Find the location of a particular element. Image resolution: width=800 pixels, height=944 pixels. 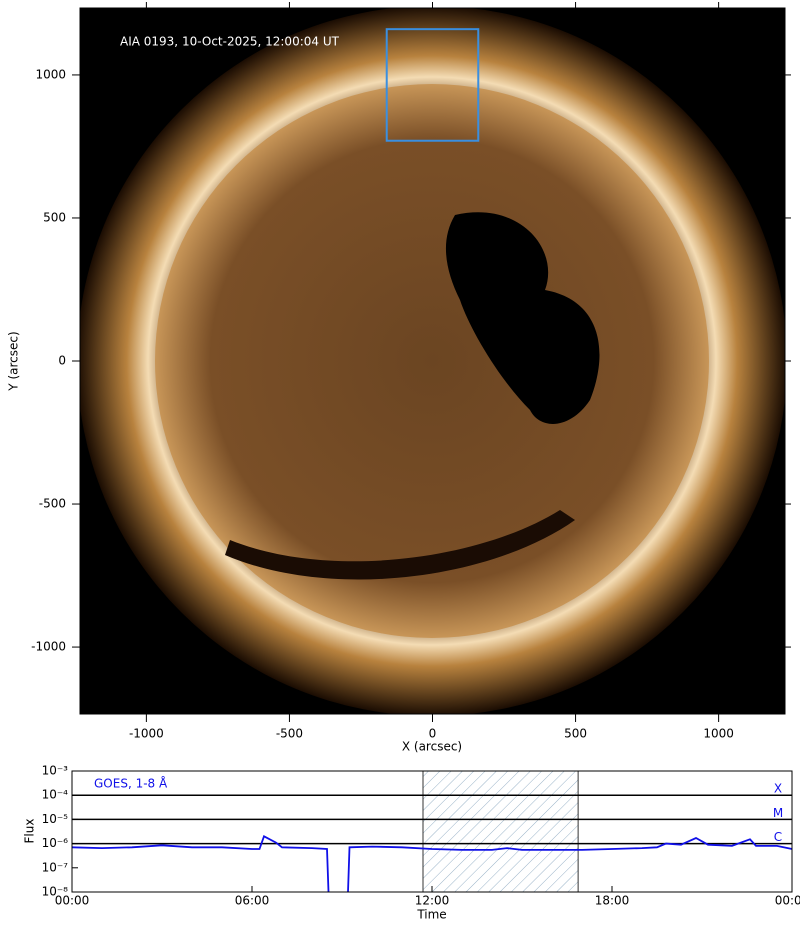

x-axis-label: Time is located at coordinates (431, 915).